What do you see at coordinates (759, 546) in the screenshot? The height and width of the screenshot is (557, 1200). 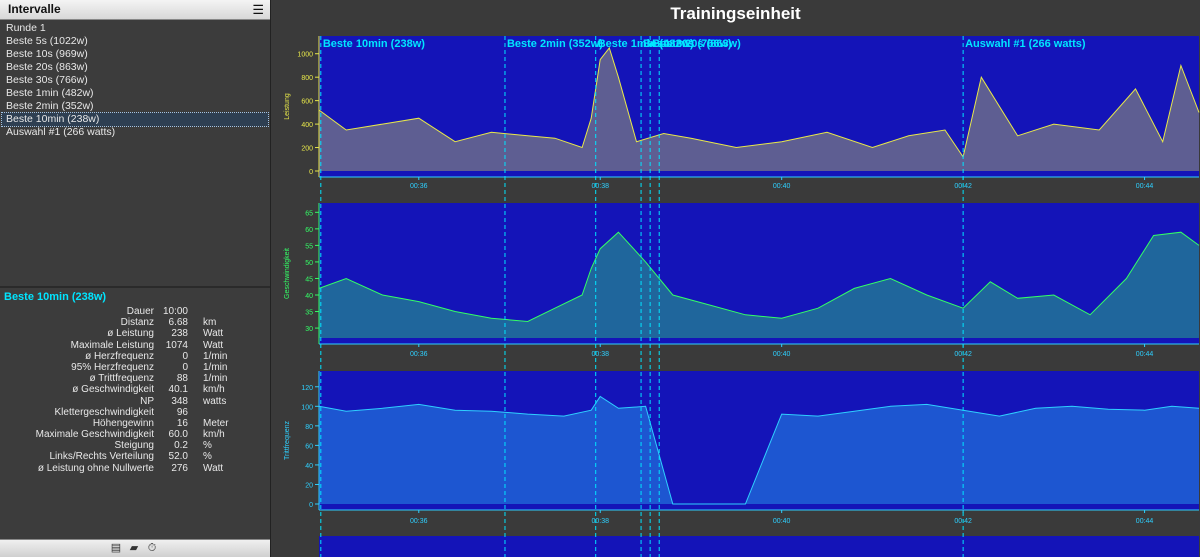 I see `plot-background-partial` at bounding box center [759, 546].